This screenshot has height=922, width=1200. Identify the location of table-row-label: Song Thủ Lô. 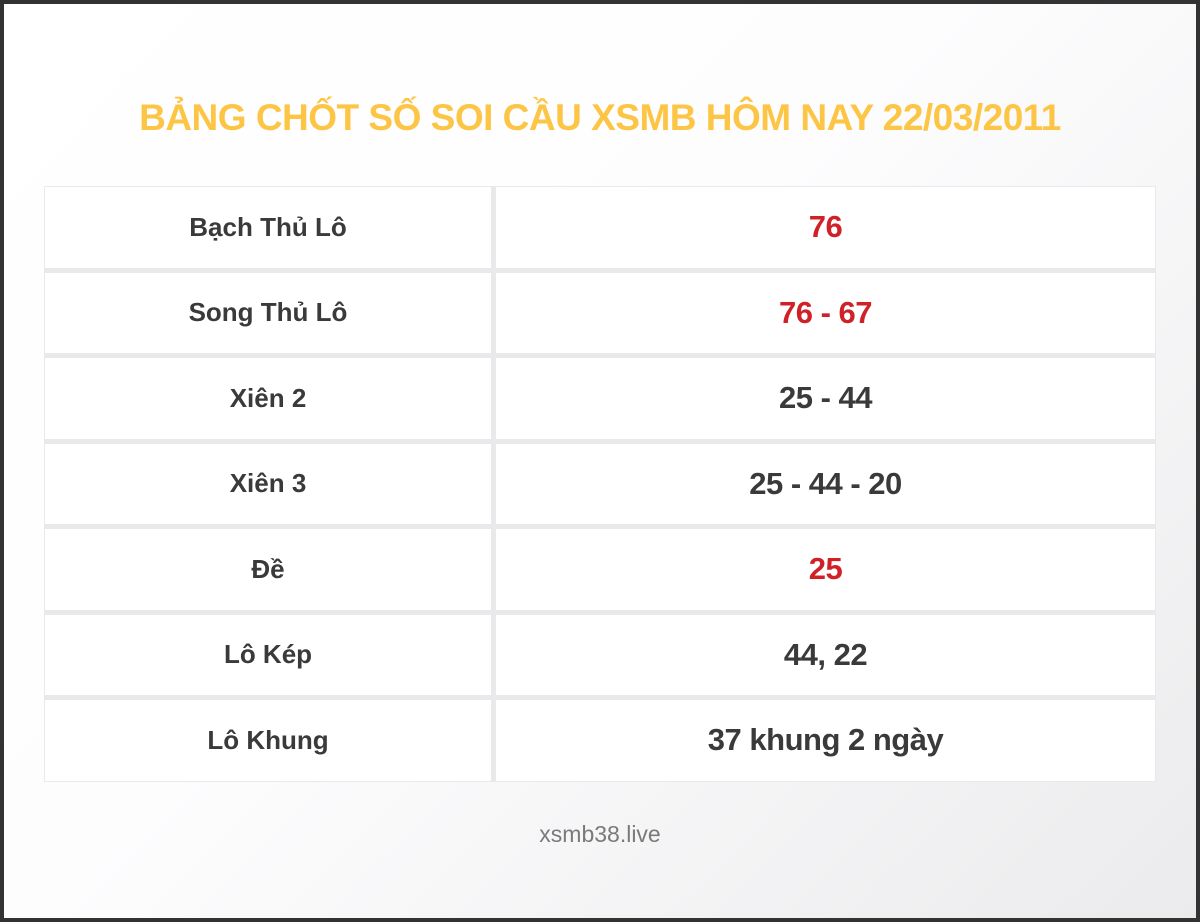
(268, 312).